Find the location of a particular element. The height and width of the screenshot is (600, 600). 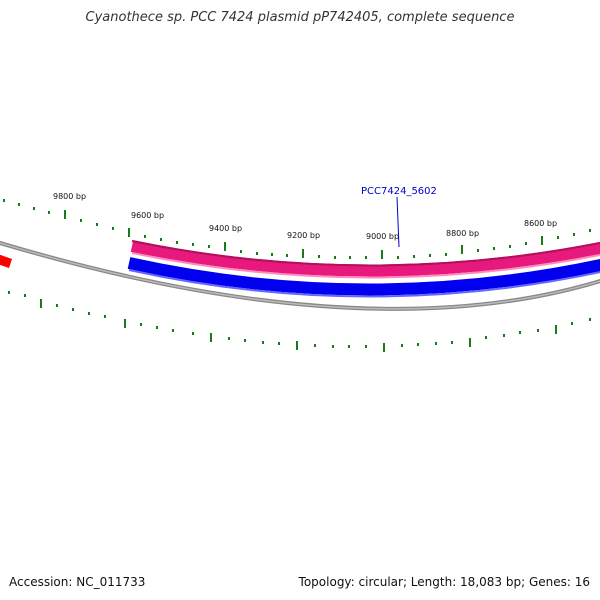

tick-label-8600: 8600 bp is located at coordinates (540, 223).